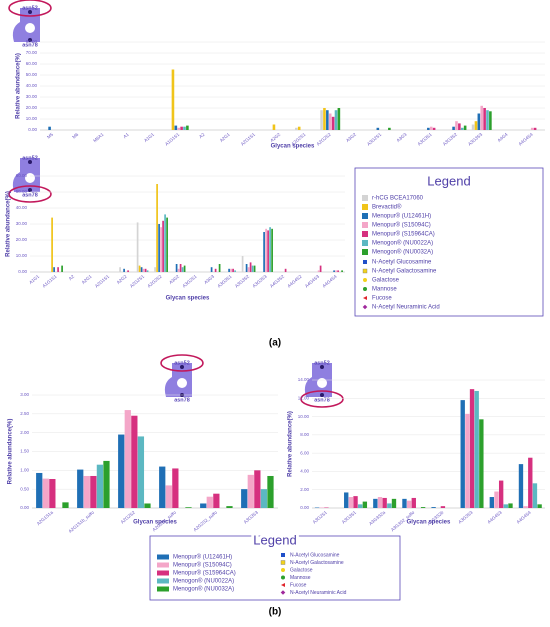 The image size is (550, 627). Describe the element at coordinates (24, 432) in the screenshot. I see `y-tick-label: 2.00` at that location.